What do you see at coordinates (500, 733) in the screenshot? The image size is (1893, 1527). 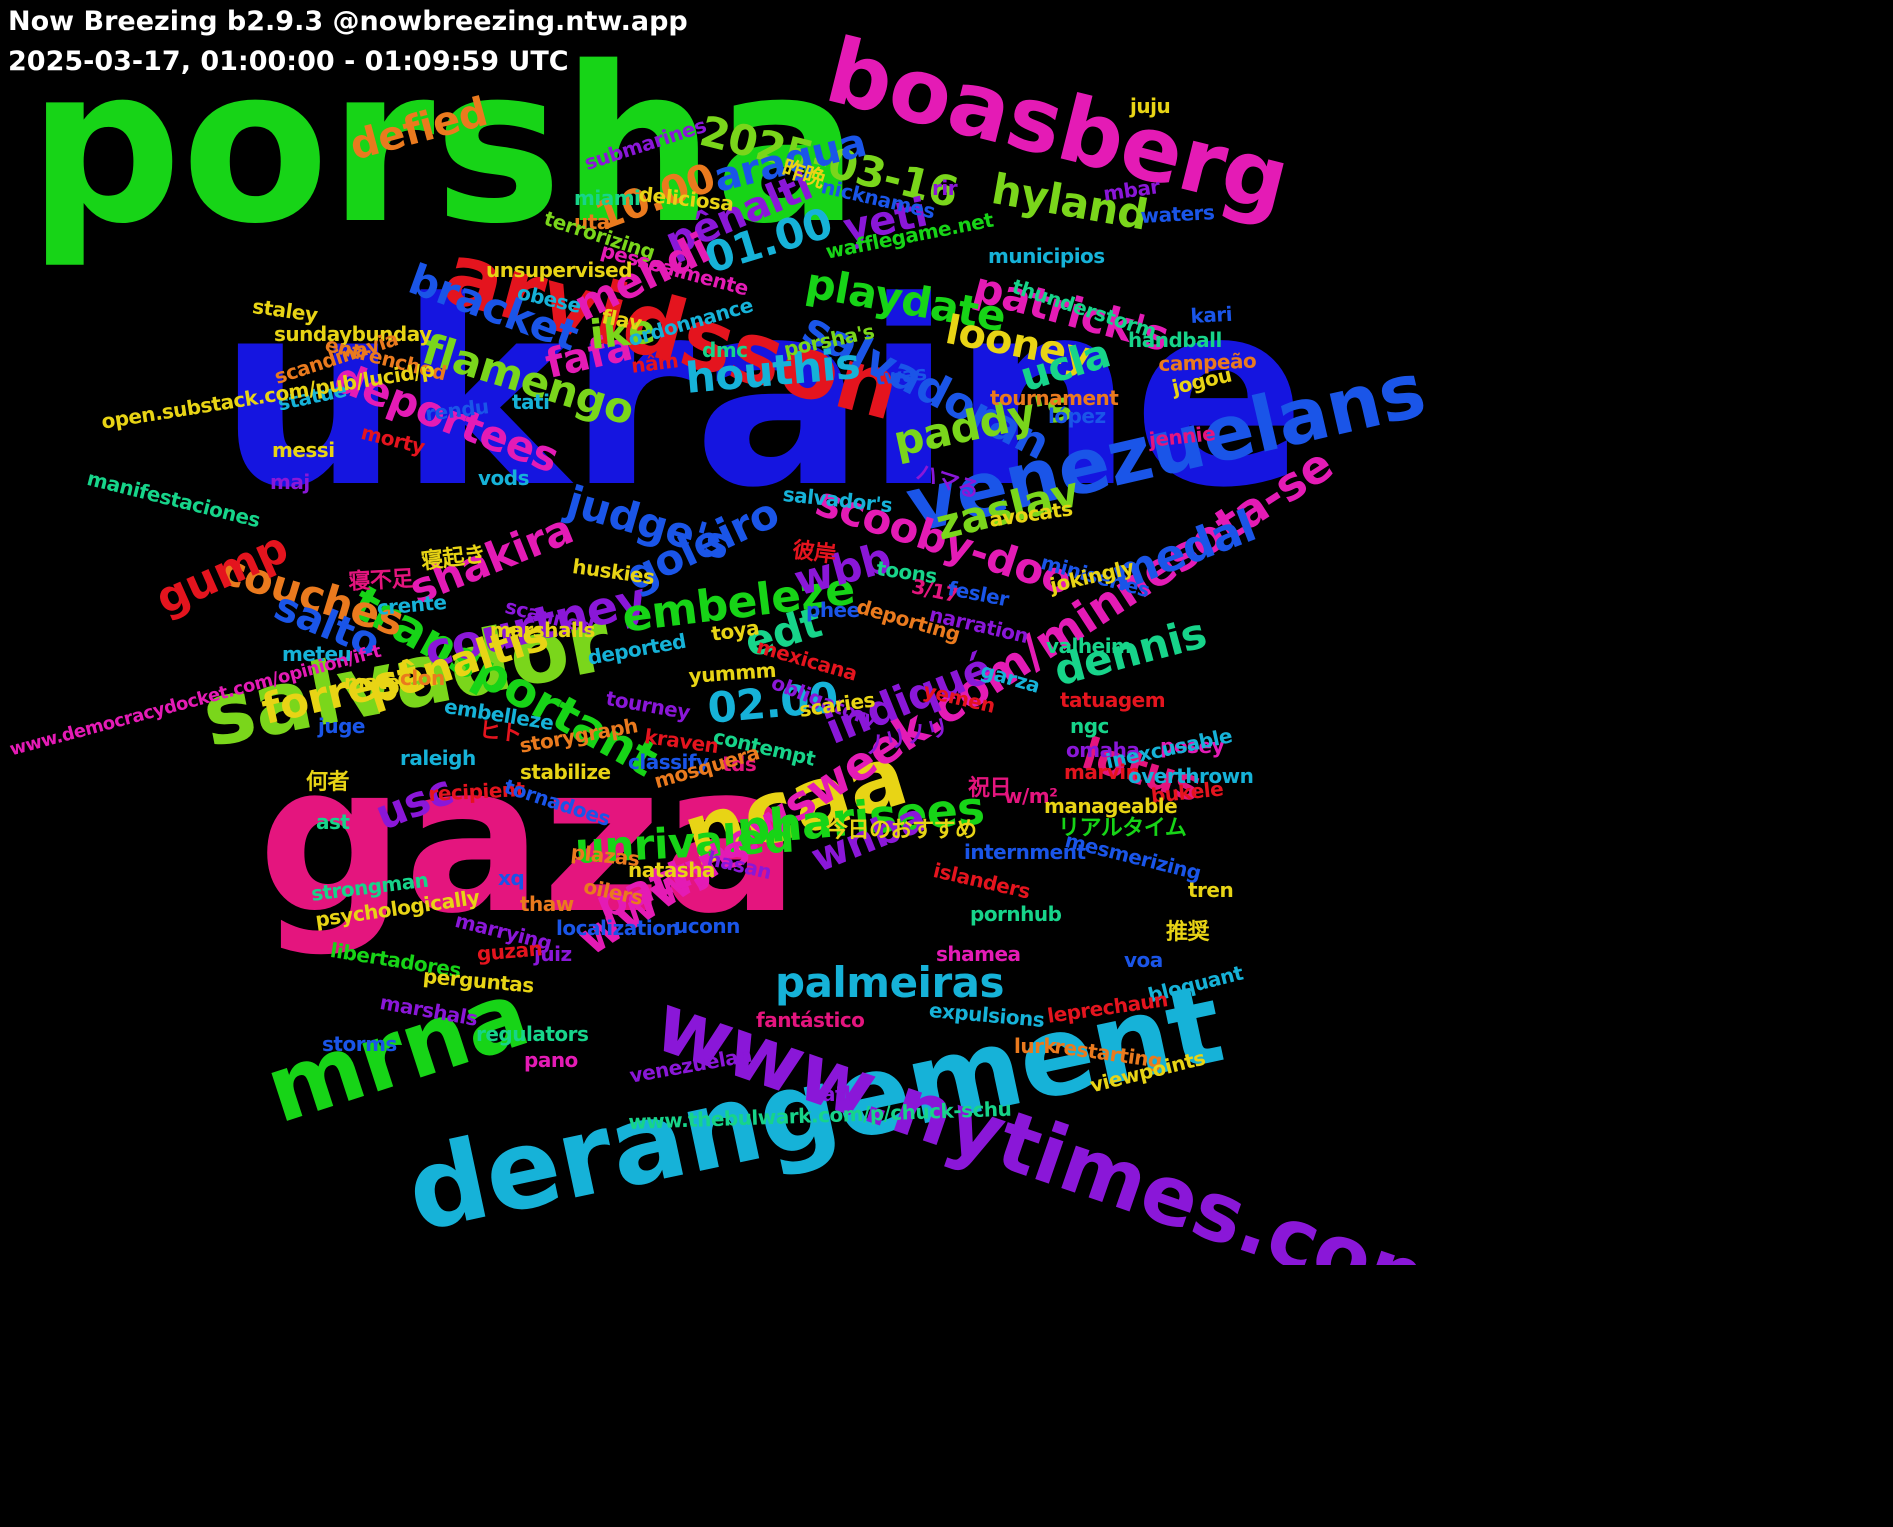 I see `word-hito: ヒト` at bounding box center [500, 733].